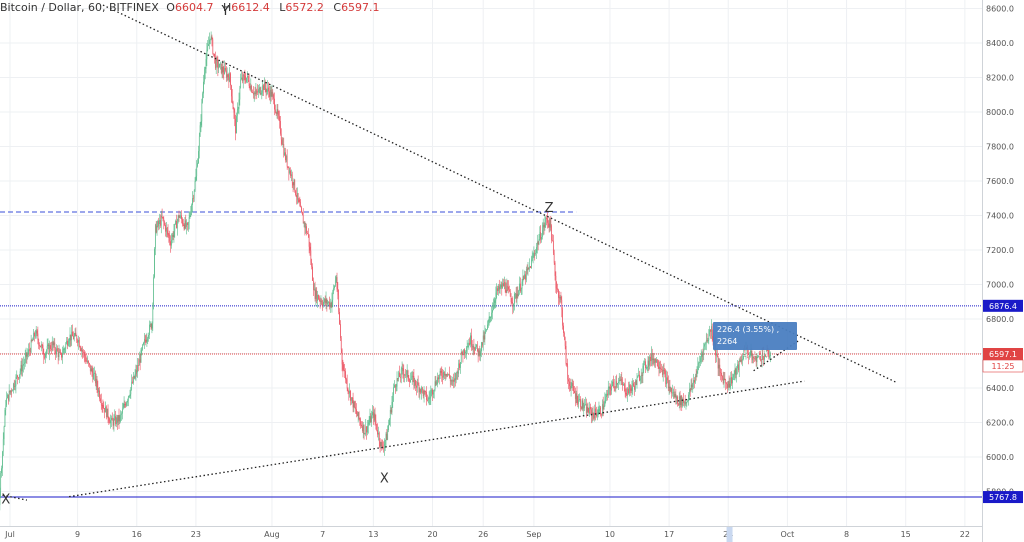 Image resolution: width=1024 pixels, height=542 pixels. Describe the element at coordinates (282, 7) in the screenshot. I see `low-key: L` at that location.